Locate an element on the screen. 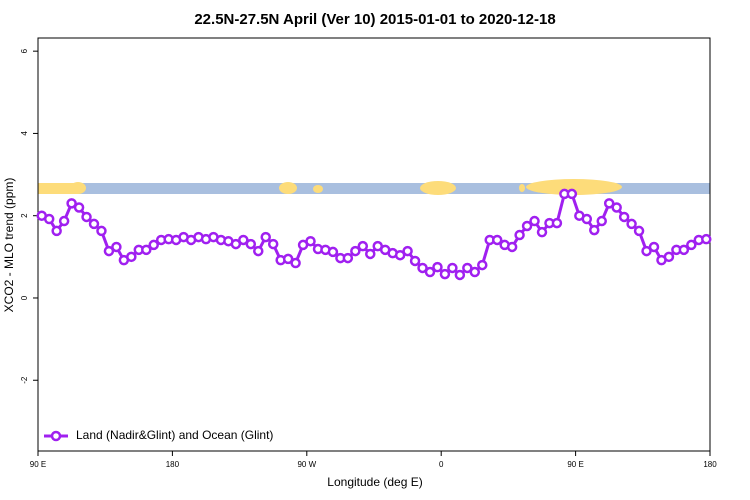 Image resolution: width=750 pixels, height=500 pixels. y-tick-label: -2 is located at coordinates (24, 380).